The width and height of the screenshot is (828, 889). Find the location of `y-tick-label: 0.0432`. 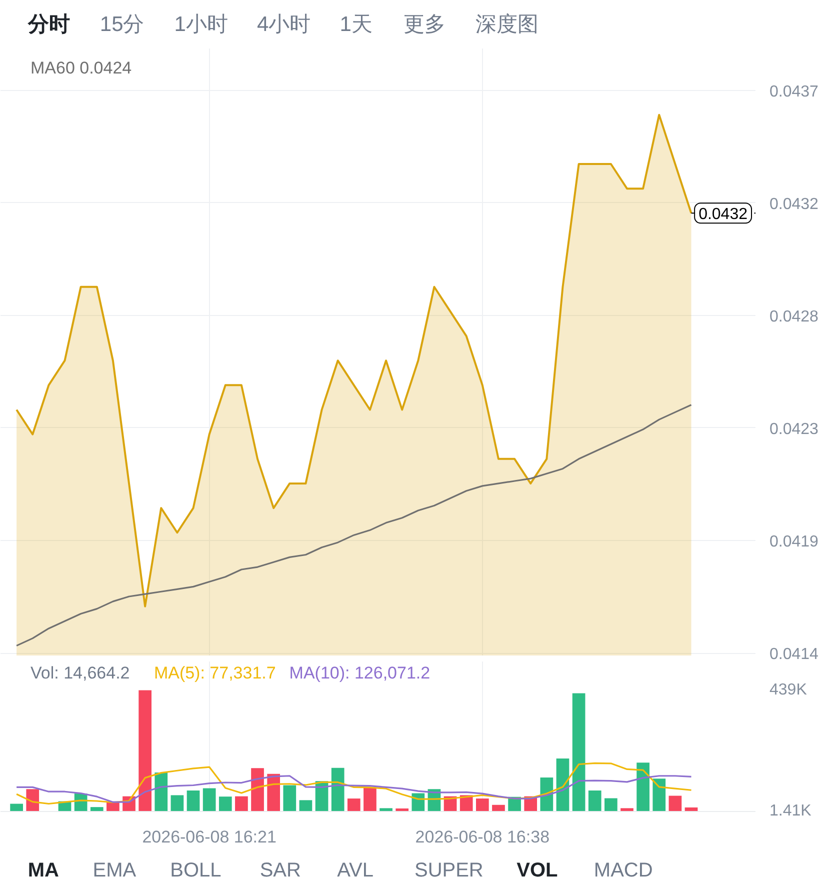

y-tick-label: 0.0432 is located at coordinates (794, 204).